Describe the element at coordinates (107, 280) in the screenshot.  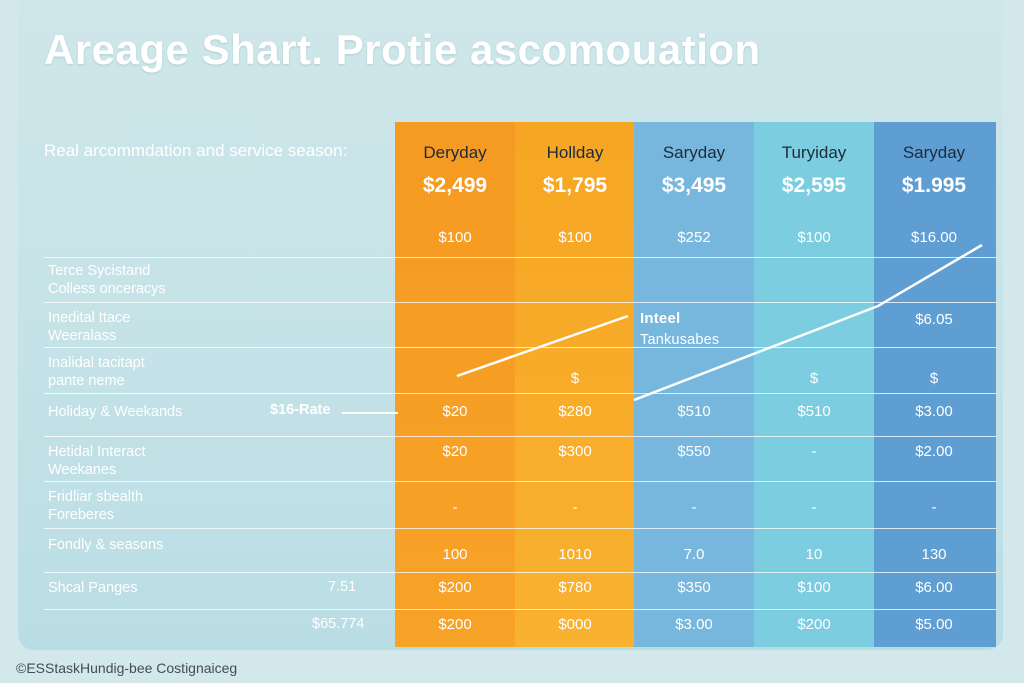
I see `row-label-2: Terce Sycistand Colless onceracys` at that location.